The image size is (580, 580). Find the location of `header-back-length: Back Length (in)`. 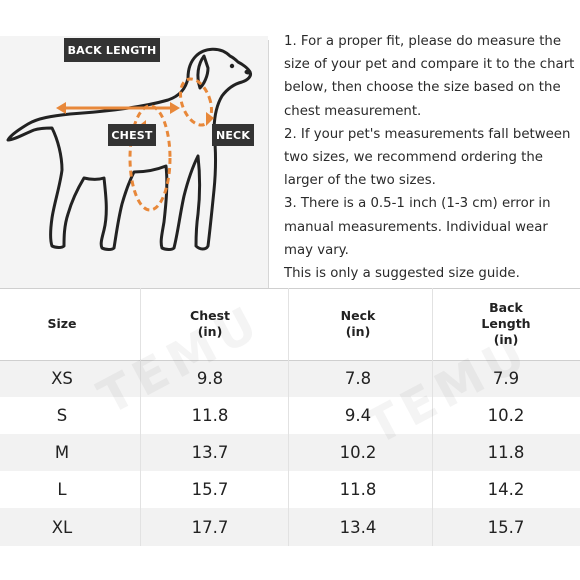

header-back-length: Back Length (in) is located at coordinates (506, 324).